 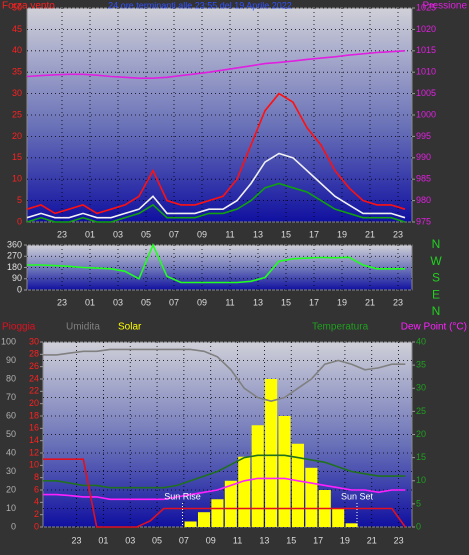 I want to click on y2-tick-label: W, so click(x=436, y=261).